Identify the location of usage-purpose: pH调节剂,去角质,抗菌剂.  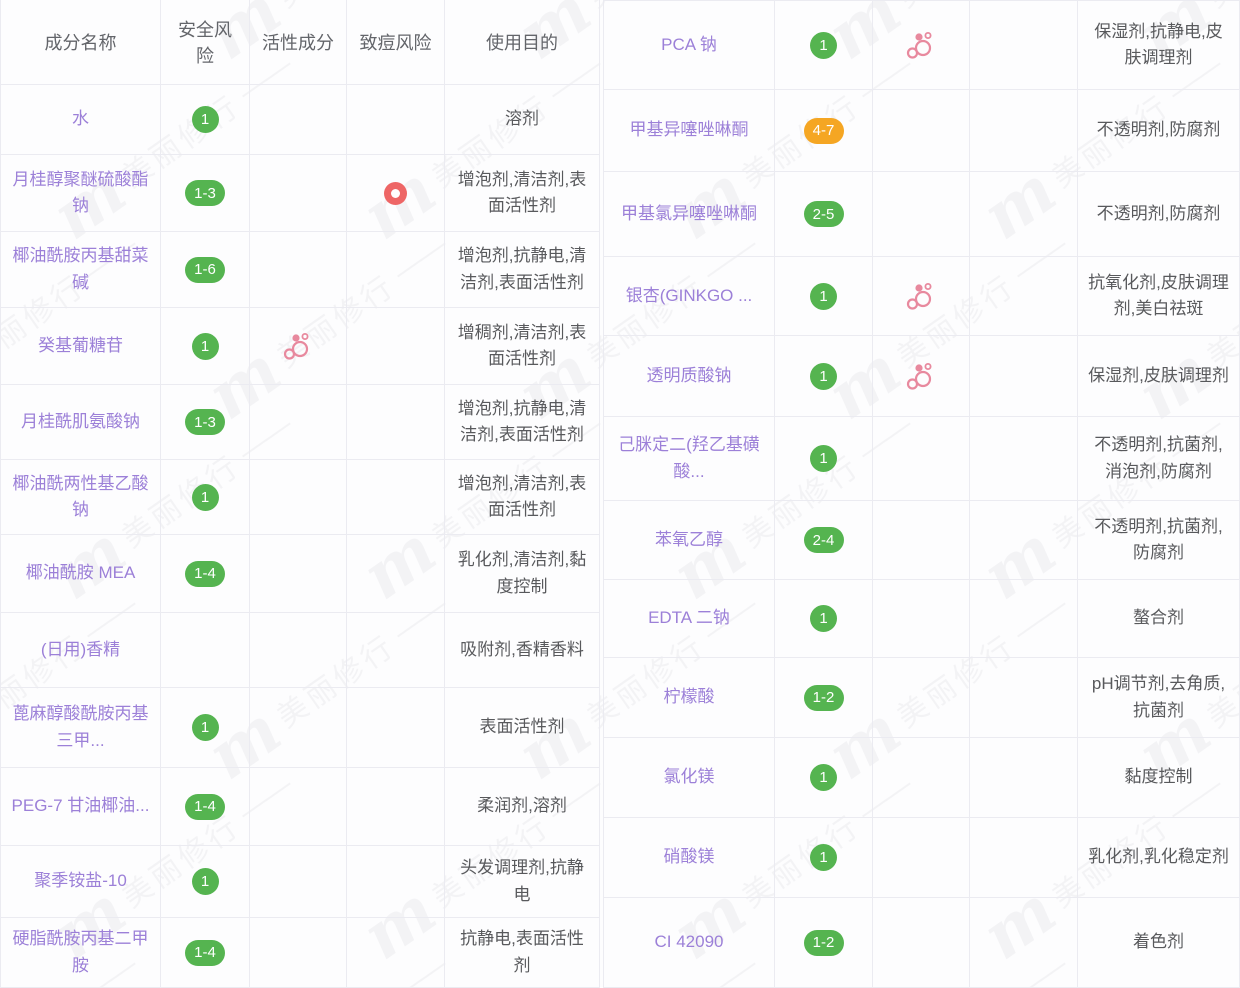
(1159, 698).